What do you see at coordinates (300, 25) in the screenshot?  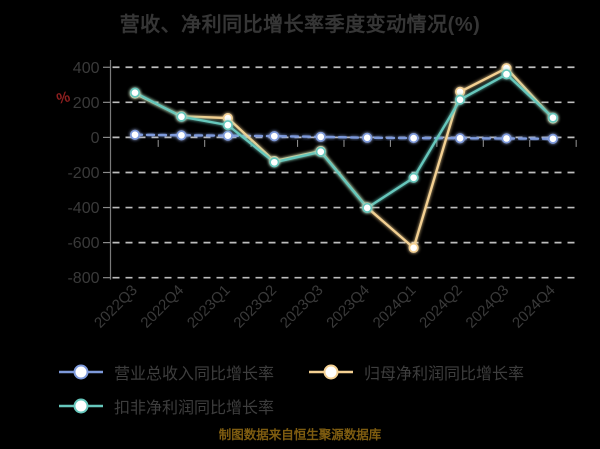 I see `chart-title: 营收、净利同比增长率季度变动情况(%)` at bounding box center [300, 25].